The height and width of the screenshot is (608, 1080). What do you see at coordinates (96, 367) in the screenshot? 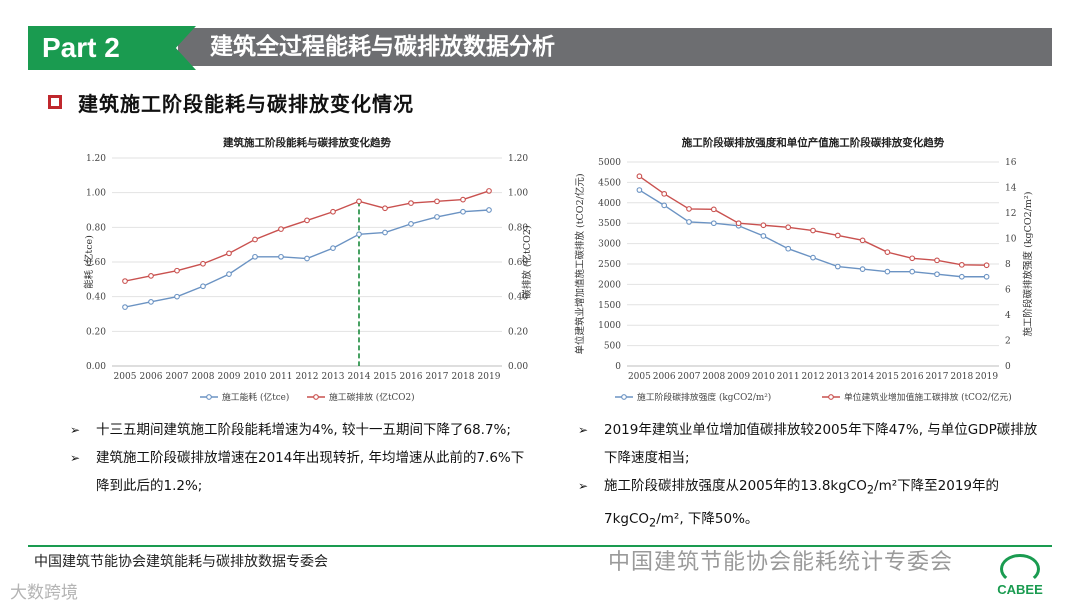
I see `y-tick-left: 0.00` at bounding box center [96, 367].